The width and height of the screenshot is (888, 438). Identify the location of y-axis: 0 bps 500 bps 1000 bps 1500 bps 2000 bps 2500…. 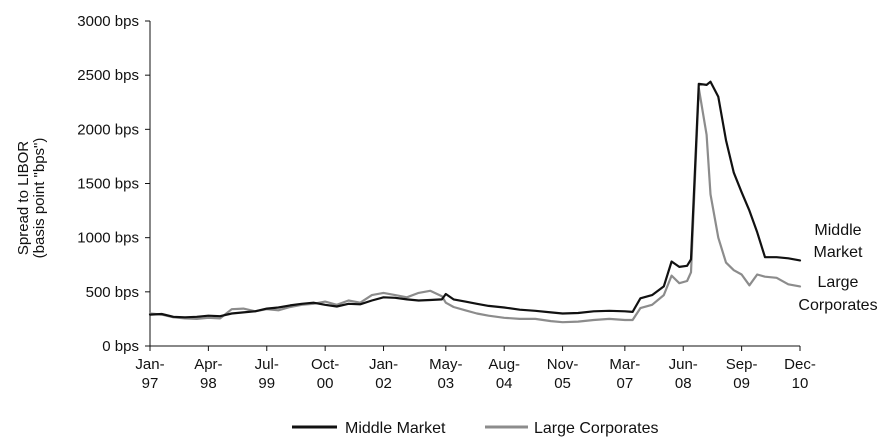
(114, 184).